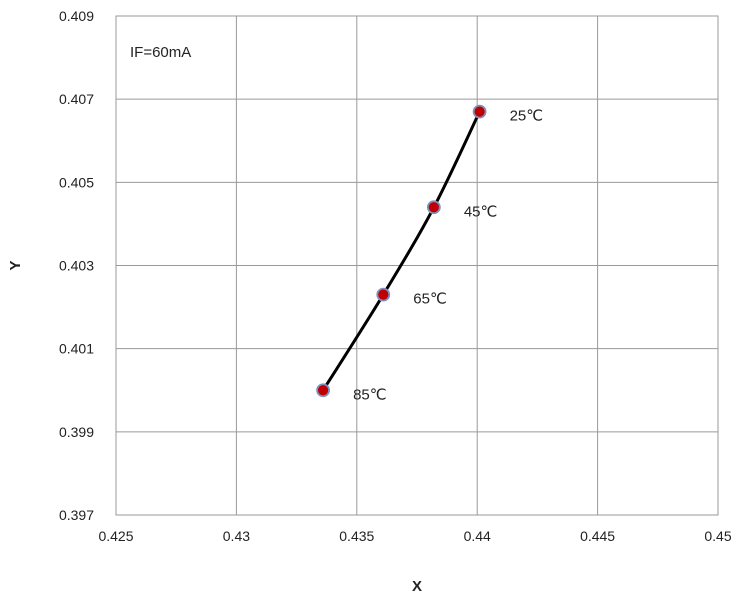 Image resolution: width=756 pixels, height=597 pixels. What do you see at coordinates (76, 432) in the screenshot?
I see `y-tick-label: 0.399` at bounding box center [76, 432].